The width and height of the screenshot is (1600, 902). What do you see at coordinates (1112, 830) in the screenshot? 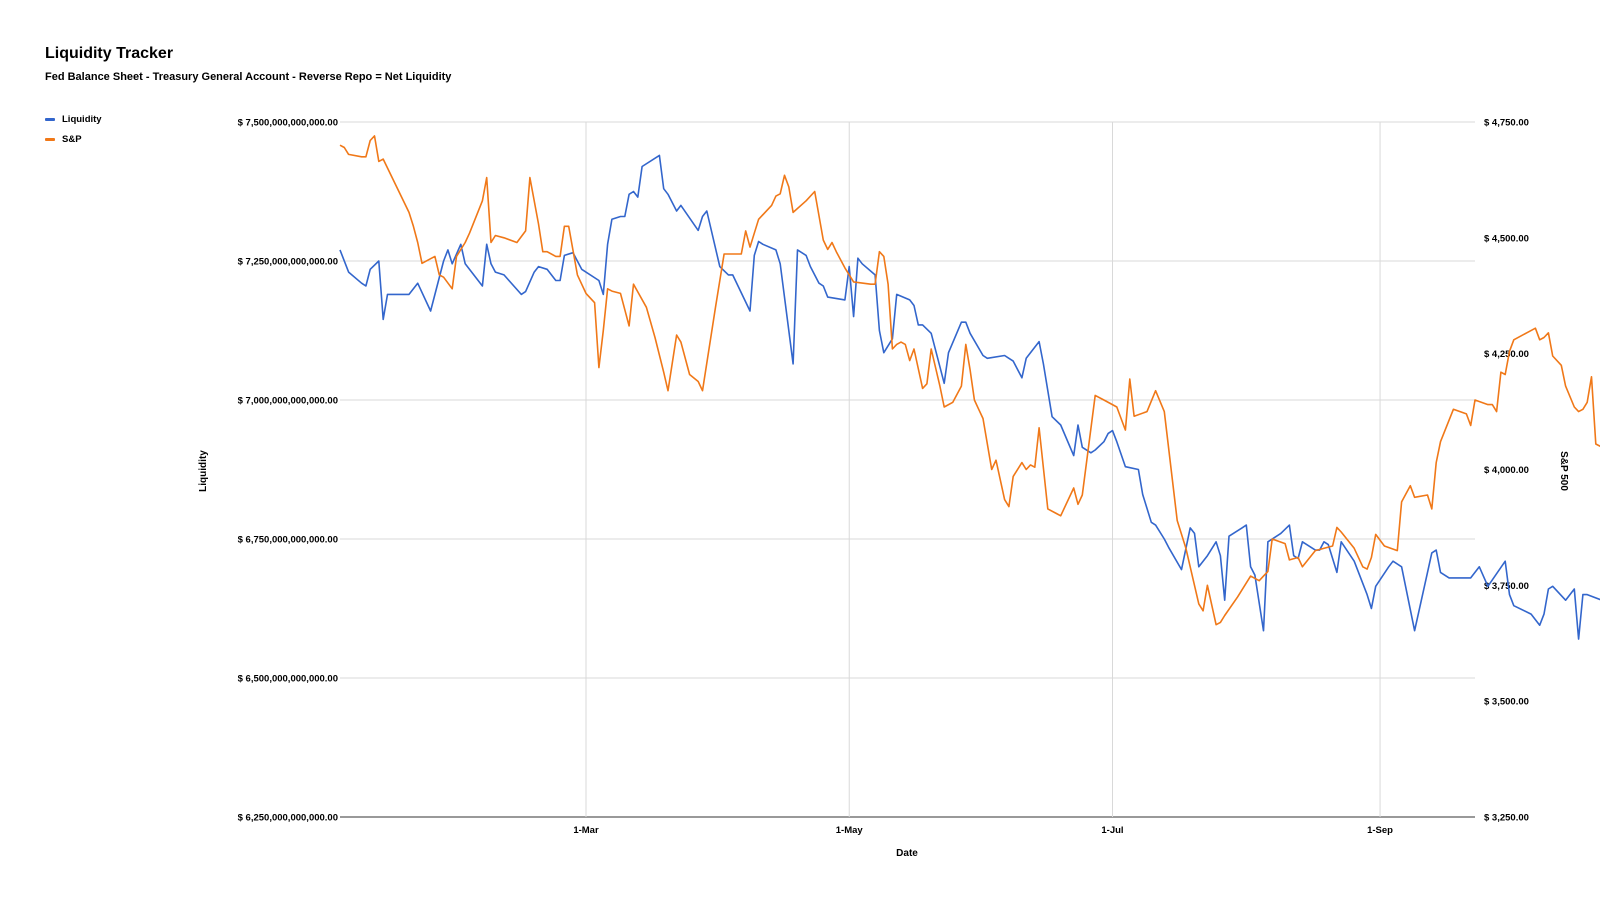
I see `x-tick-label: 1-Jul` at bounding box center [1112, 830].